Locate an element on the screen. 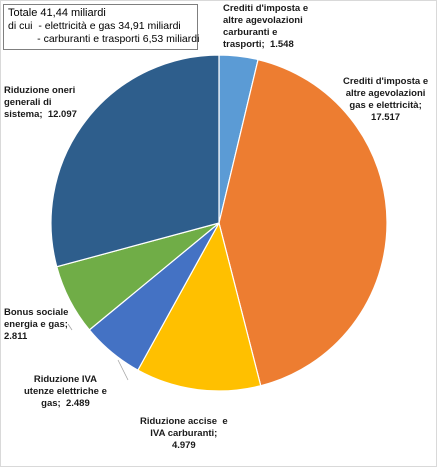  slice-label-excise-fuel: Riduzione accise e IVA carburanti; 4.979 is located at coordinates (184, 433).